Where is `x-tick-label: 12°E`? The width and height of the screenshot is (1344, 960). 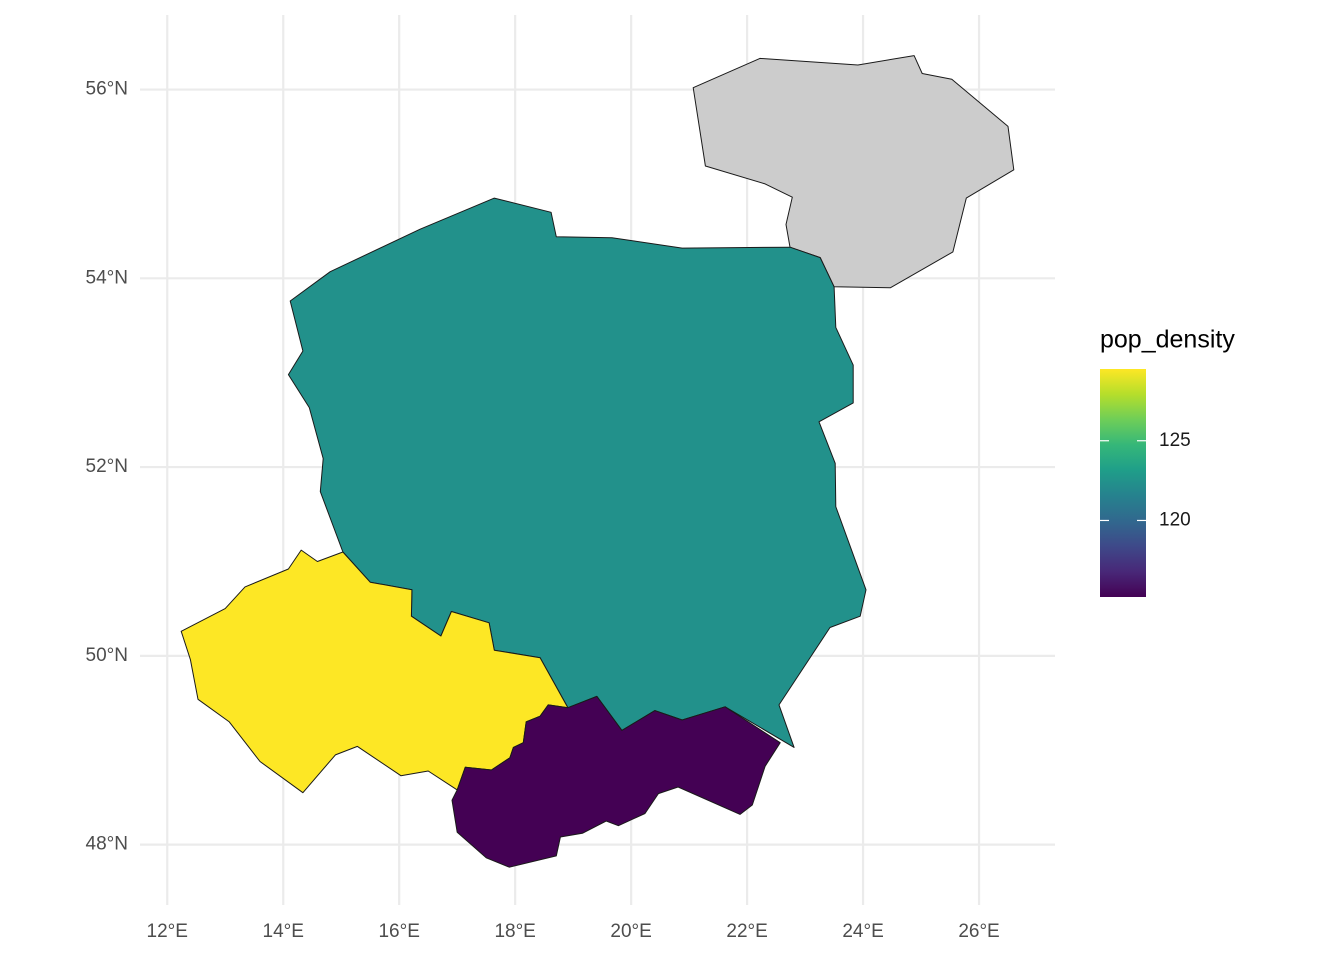
x-tick-label: 12°E is located at coordinates (167, 931).